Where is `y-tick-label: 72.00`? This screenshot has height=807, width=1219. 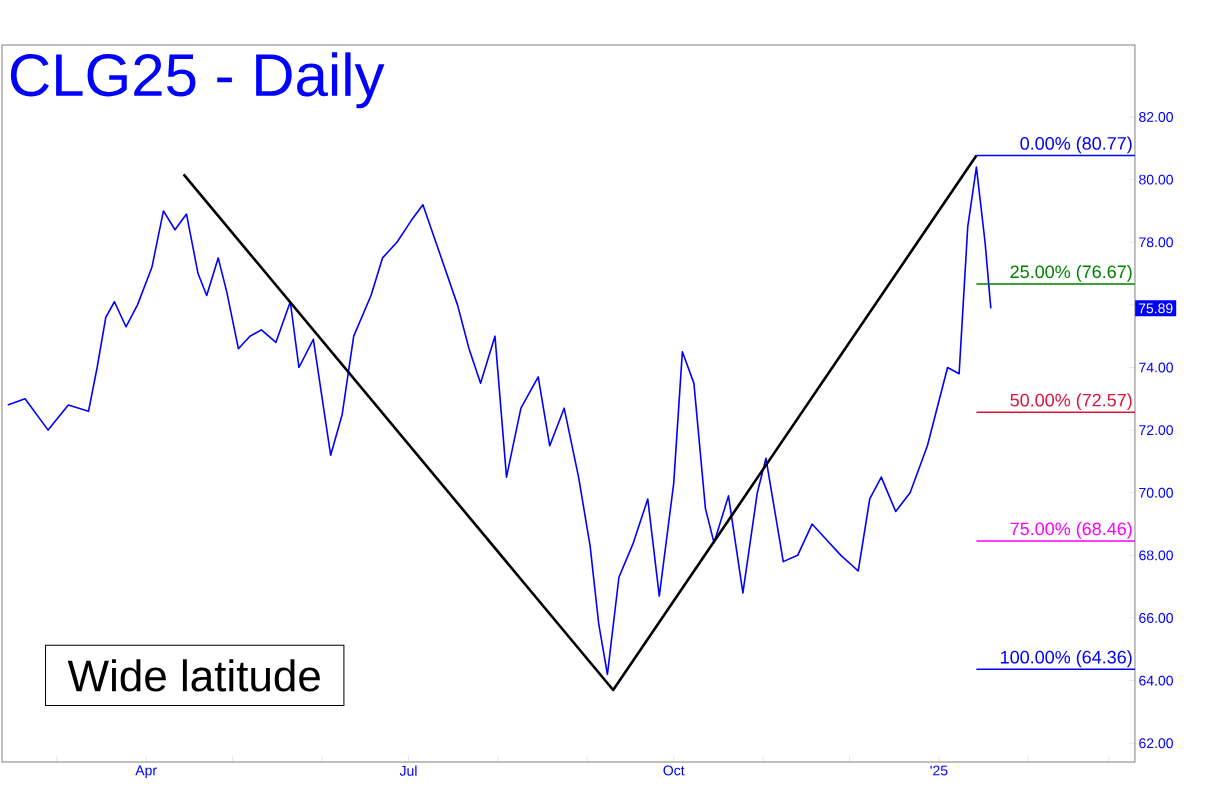
y-tick-label: 72.00 is located at coordinates (1156, 430).